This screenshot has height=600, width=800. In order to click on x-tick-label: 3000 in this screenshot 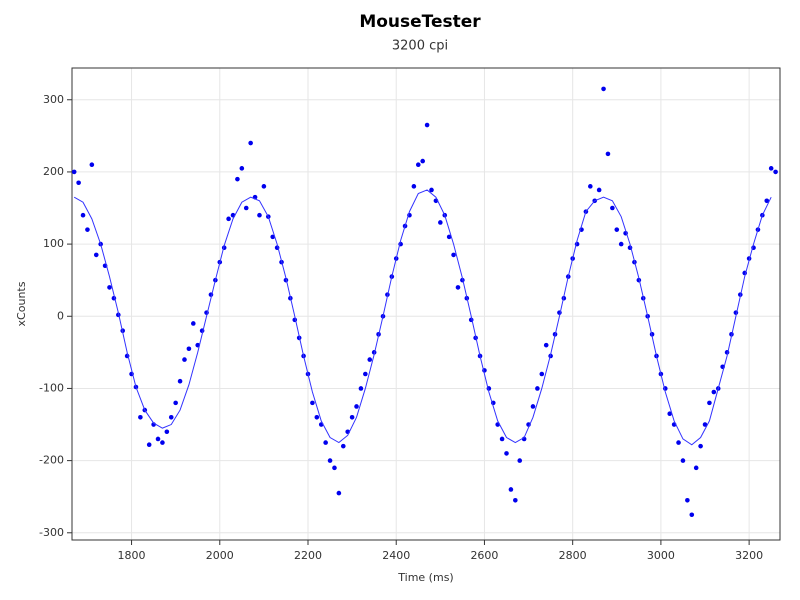, I will do `click(661, 555)`.